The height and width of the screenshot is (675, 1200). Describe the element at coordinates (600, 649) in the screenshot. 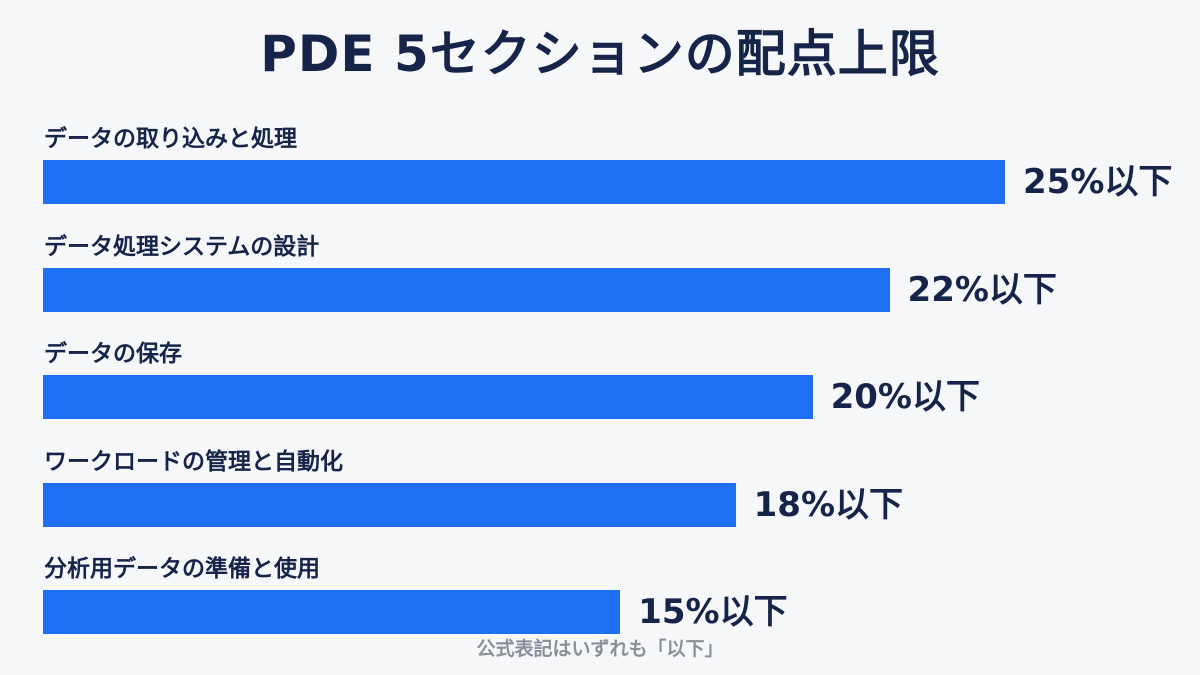

I see `footnote: 公式表記はいずれも「以下」` at that location.